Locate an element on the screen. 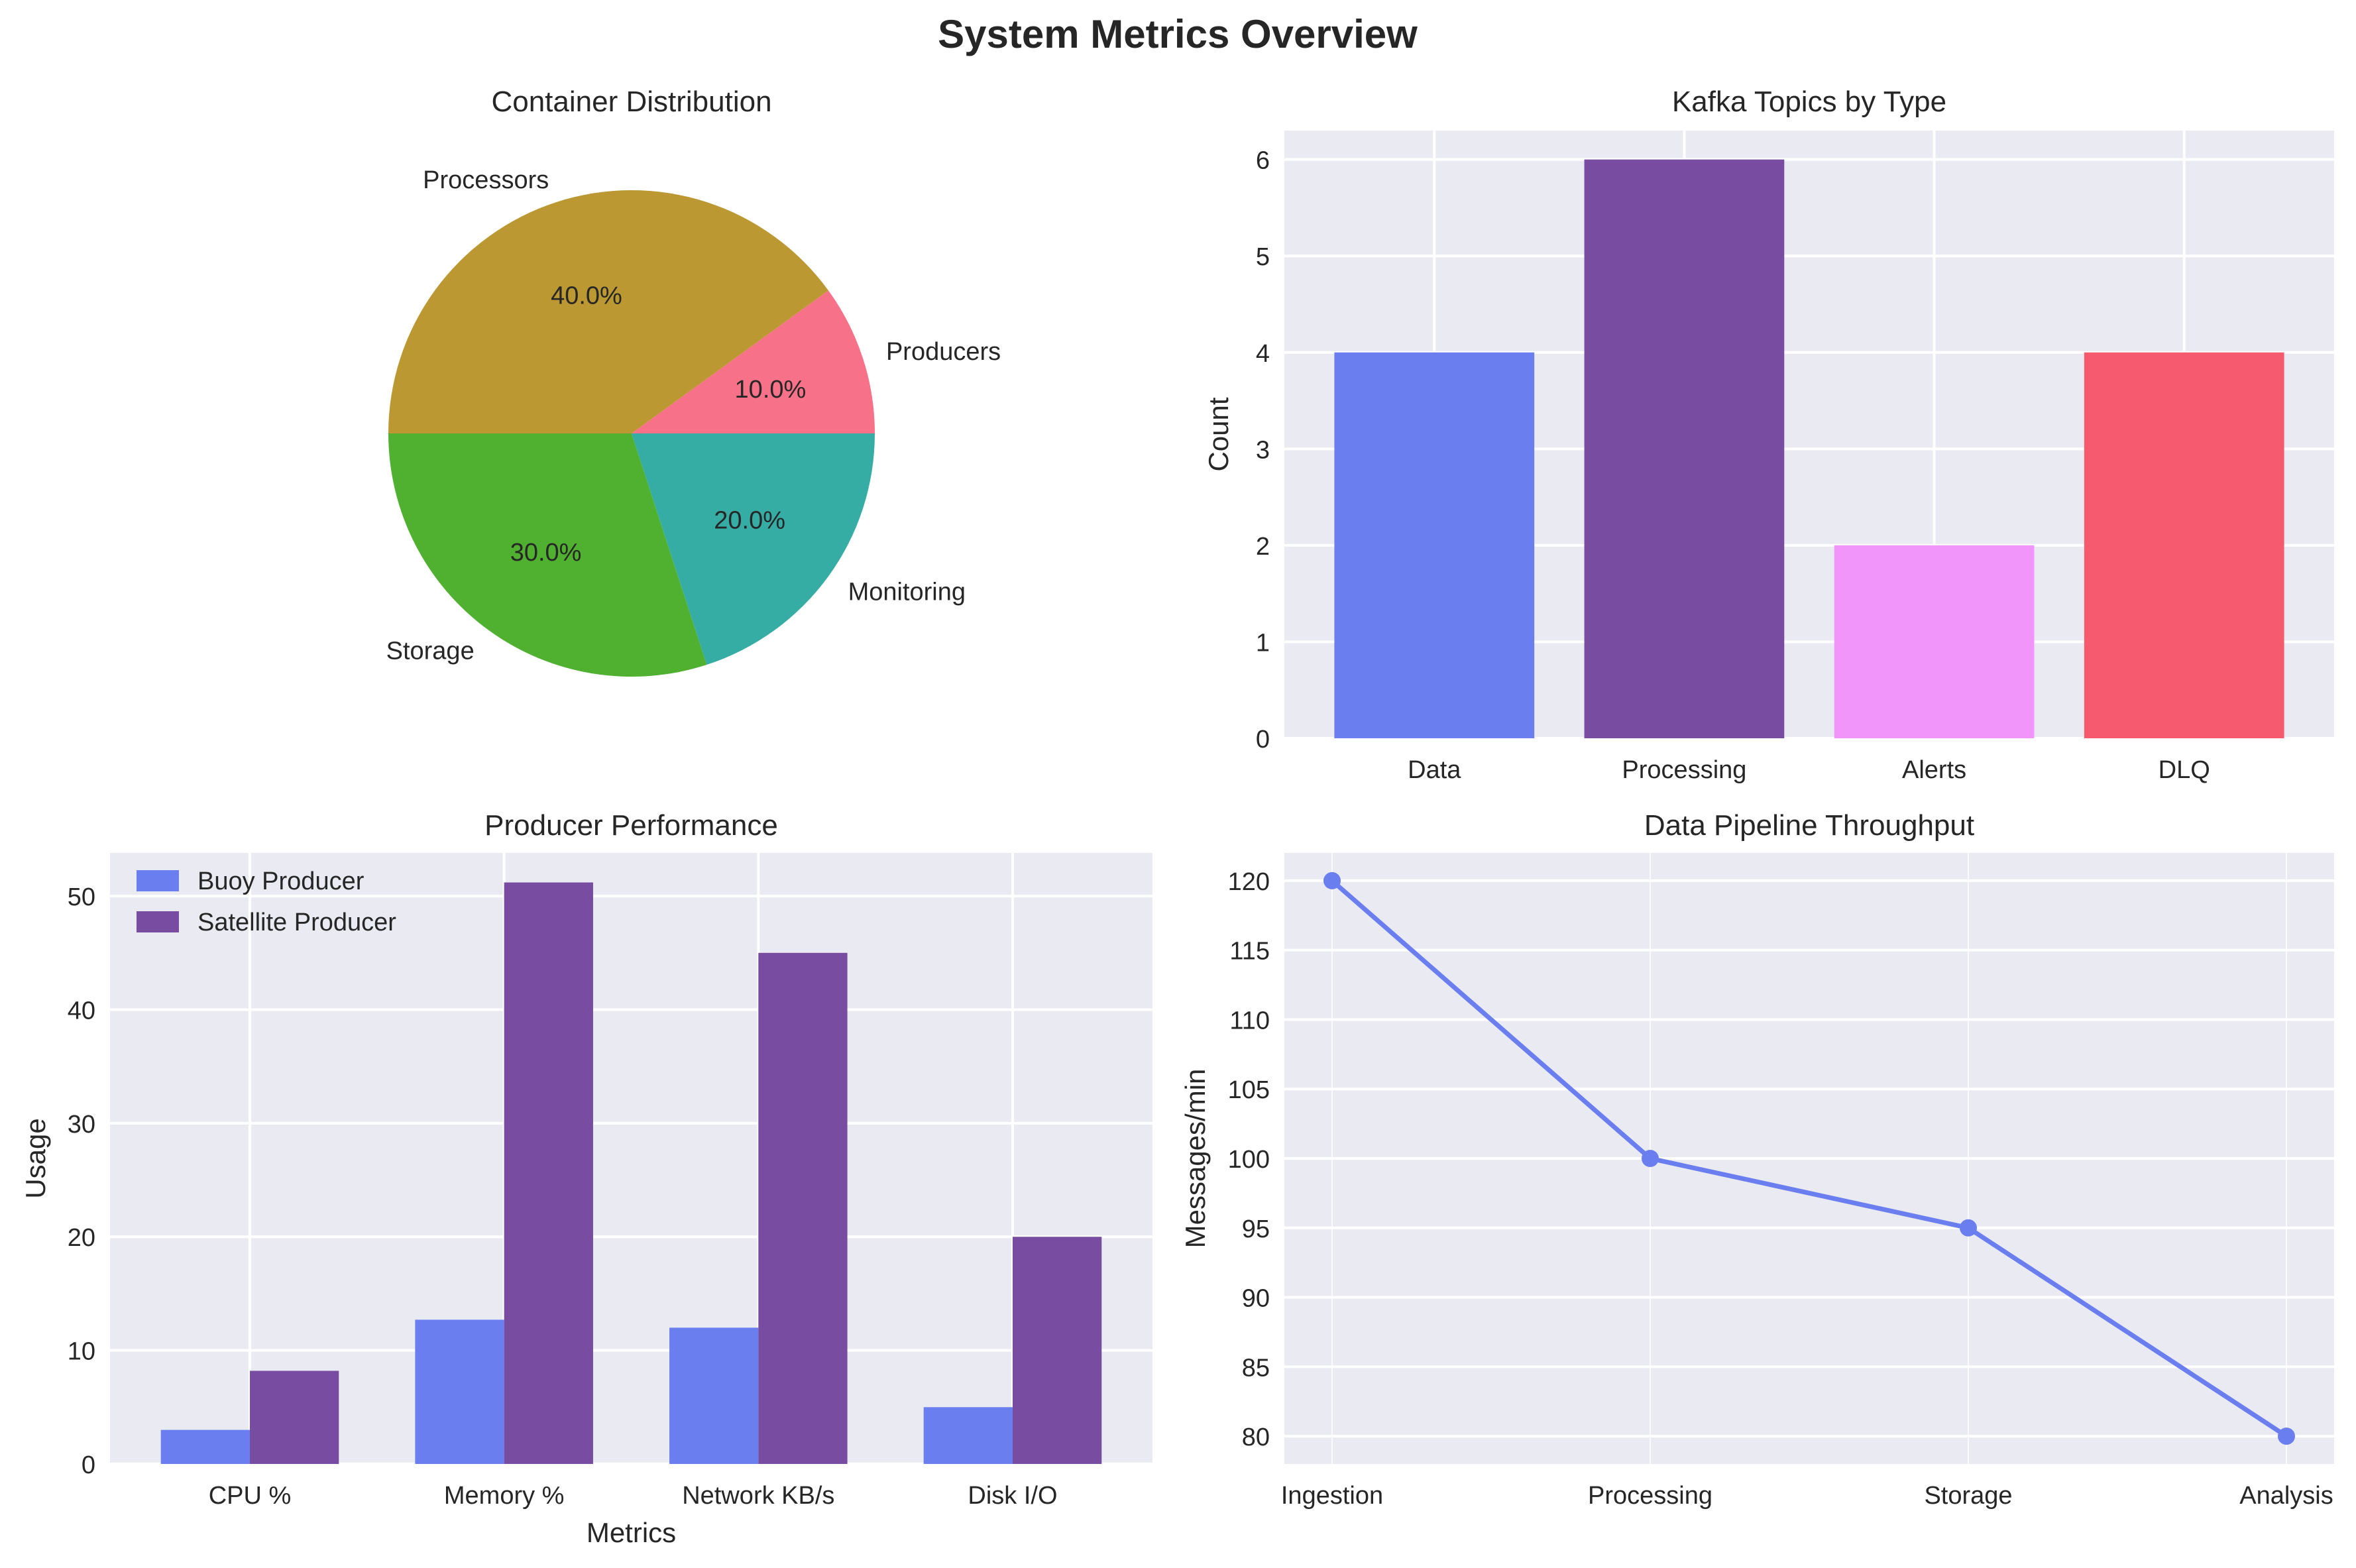 This screenshot has width=2356, height=1568. pie-pct-storage: 30.0% is located at coordinates (546, 553).